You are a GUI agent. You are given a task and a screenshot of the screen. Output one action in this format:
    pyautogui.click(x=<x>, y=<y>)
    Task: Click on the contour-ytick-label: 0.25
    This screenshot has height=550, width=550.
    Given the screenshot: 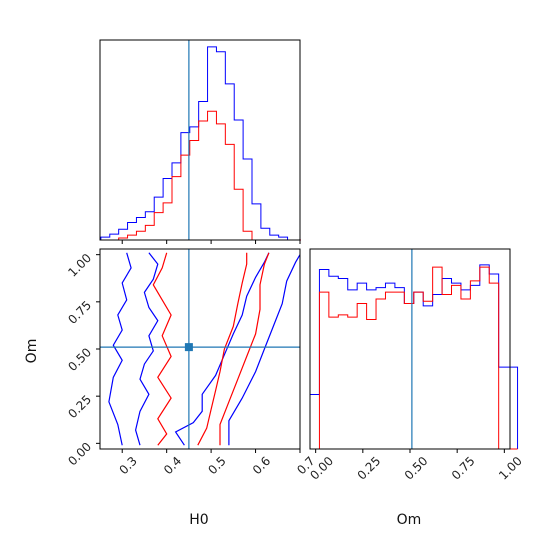 What is the action you would take?
    pyautogui.click(x=79, y=406)
    